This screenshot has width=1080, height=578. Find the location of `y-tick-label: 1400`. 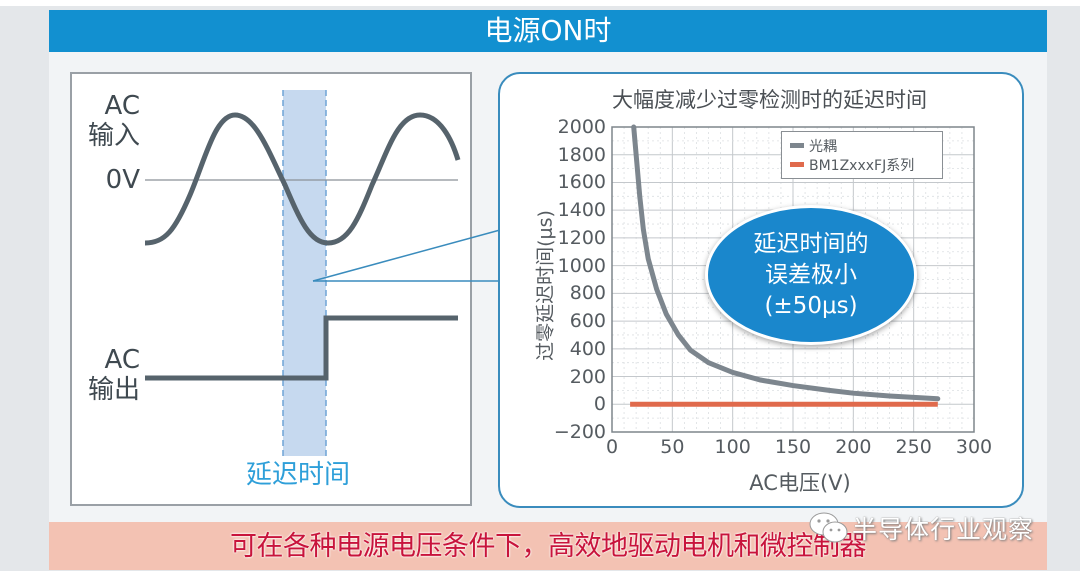

y-tick-label: 1400 is located at coordinates (581, 210).